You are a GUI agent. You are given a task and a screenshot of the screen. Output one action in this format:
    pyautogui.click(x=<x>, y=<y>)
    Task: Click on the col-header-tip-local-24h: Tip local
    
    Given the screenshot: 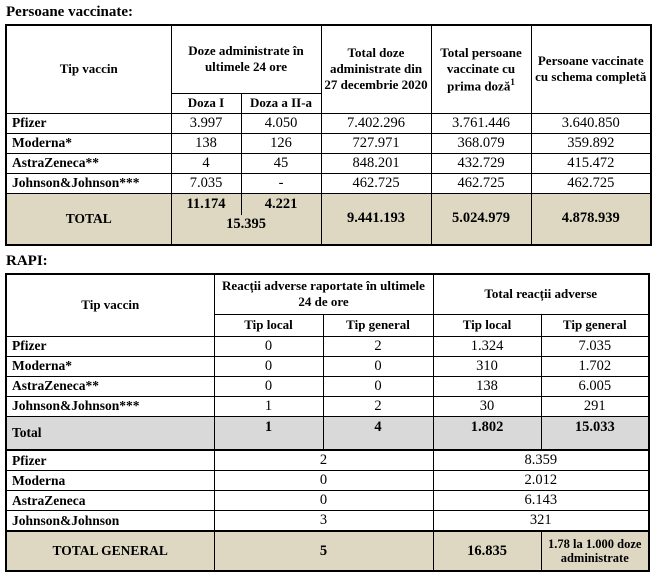 What is the action you would take?
    pyautogui.click(x=268, y=325)
    